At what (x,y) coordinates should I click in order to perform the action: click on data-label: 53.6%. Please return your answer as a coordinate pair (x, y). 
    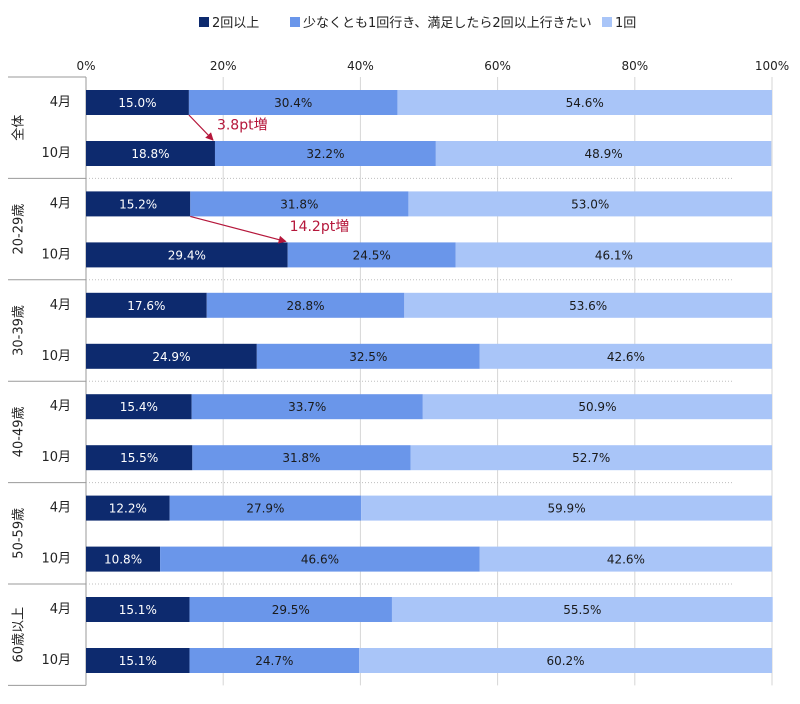
    Looking at the image, I should click on (588, 306).